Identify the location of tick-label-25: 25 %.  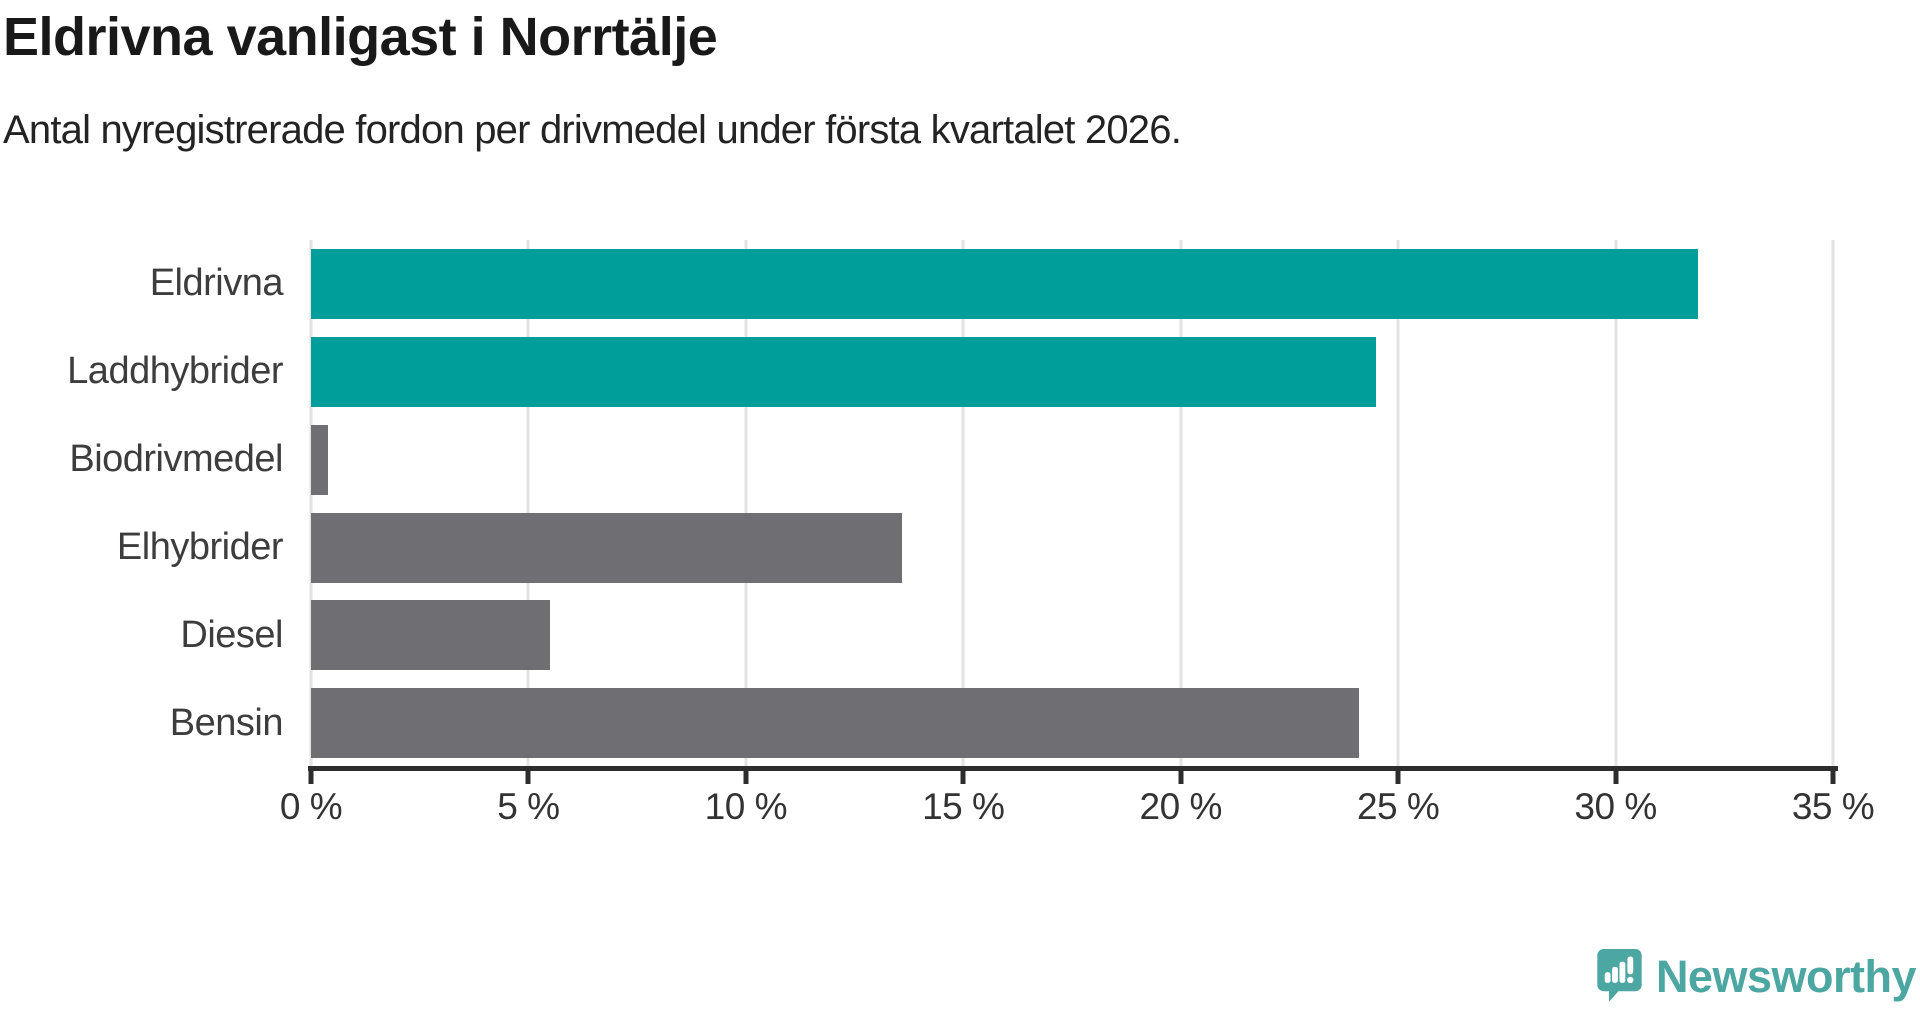
(1398, 806).